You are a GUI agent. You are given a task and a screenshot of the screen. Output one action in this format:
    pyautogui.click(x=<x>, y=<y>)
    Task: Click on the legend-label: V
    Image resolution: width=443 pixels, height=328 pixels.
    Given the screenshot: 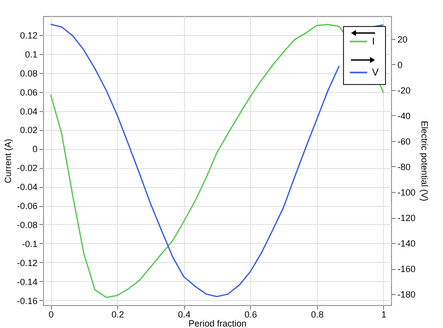 What is the action you would take?
    pyautogui.click(x=375, y=73)
    